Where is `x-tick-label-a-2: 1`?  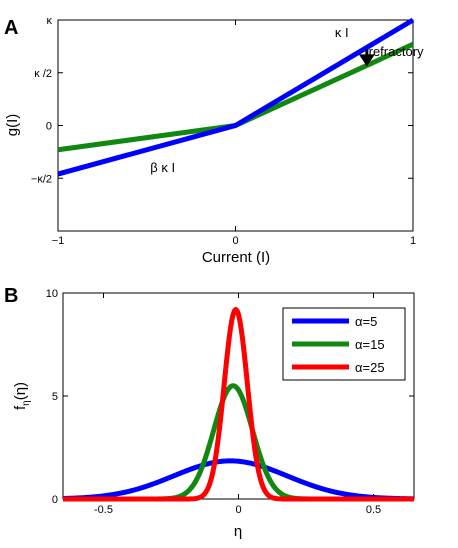 x-tick-label-a-2: 1 is located at coordinates (413, 241).